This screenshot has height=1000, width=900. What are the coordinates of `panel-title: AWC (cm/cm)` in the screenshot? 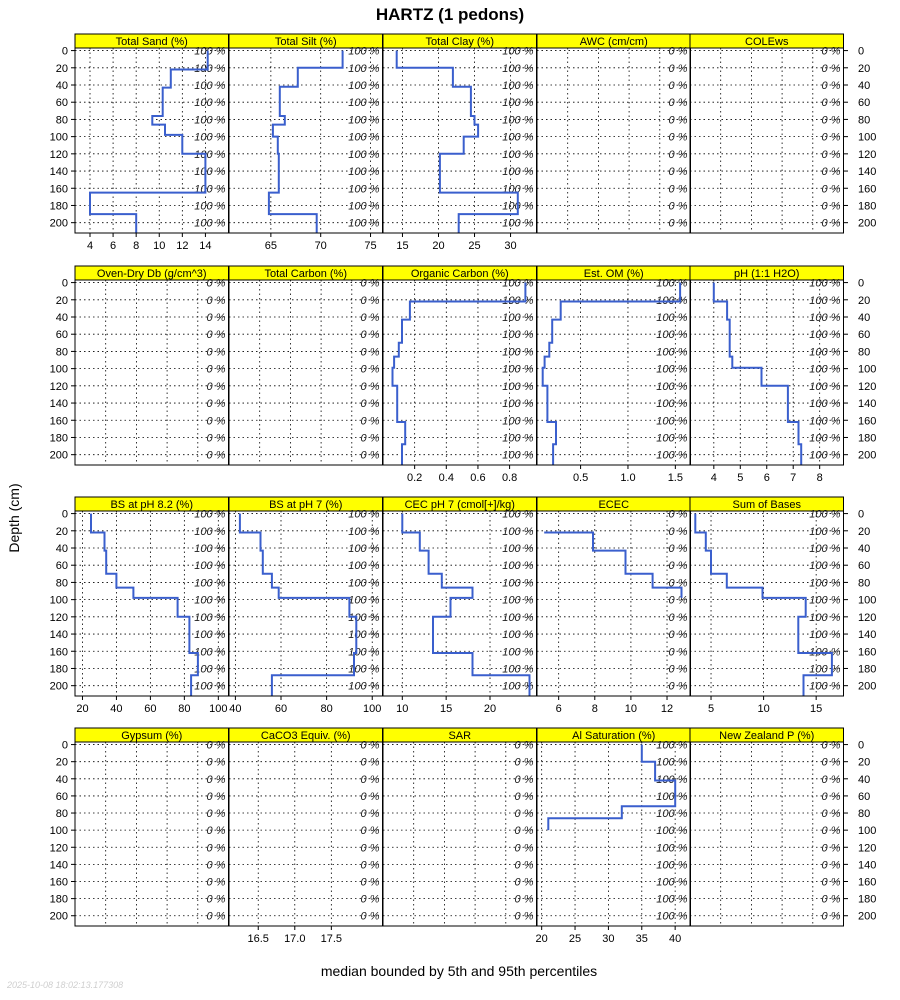 It's located at (614, 42).